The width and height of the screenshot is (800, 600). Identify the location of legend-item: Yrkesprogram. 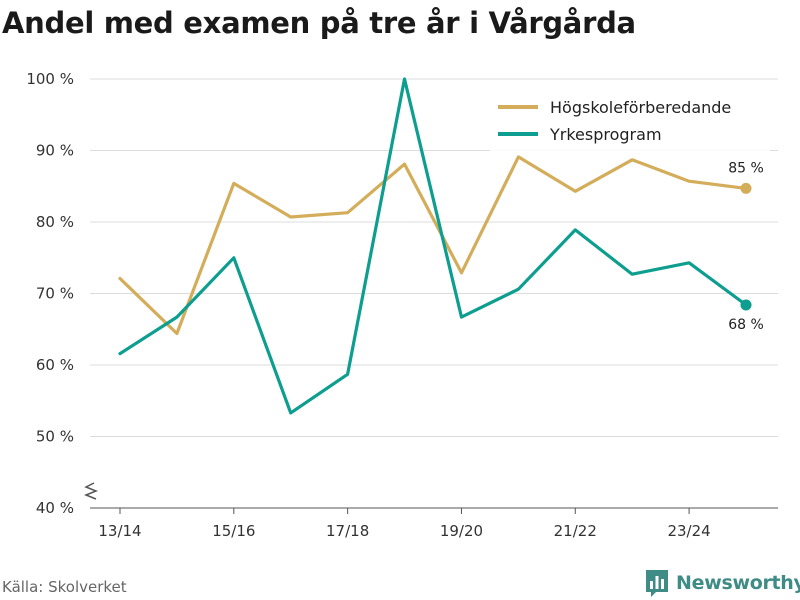
(580, 134).